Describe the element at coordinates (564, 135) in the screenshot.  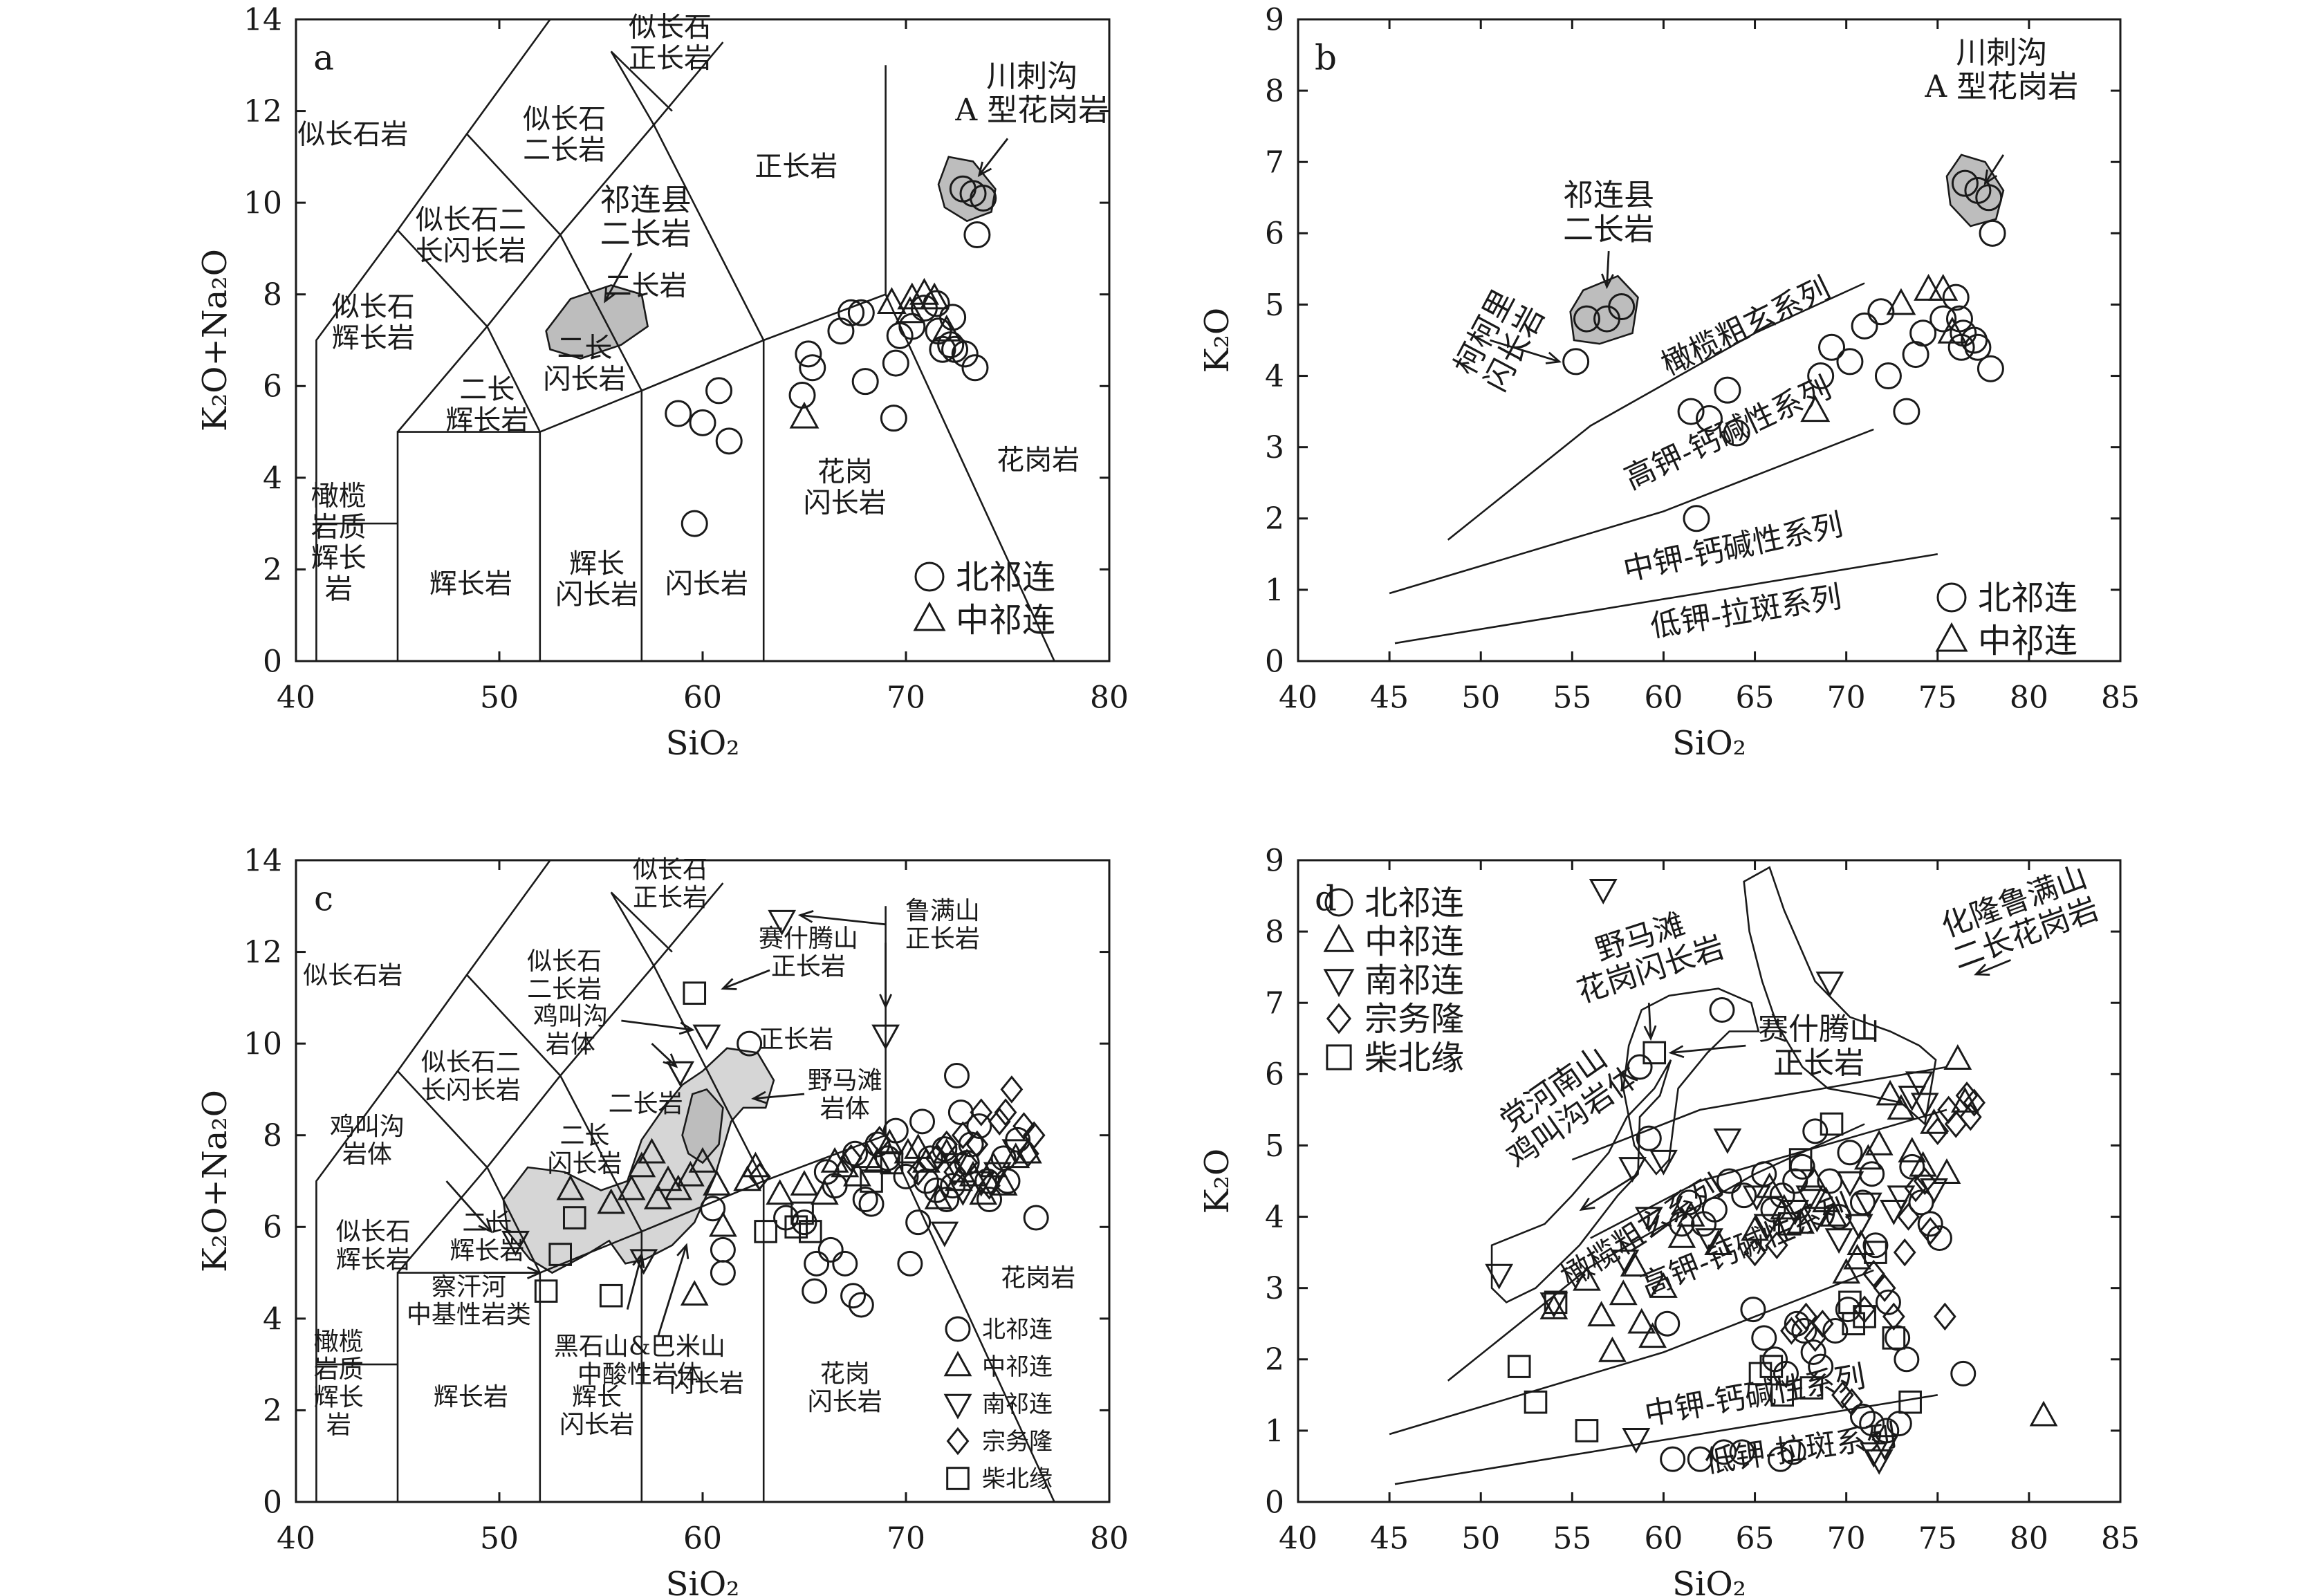
I see `rock-field-label: 似长石二长岩` at that location.